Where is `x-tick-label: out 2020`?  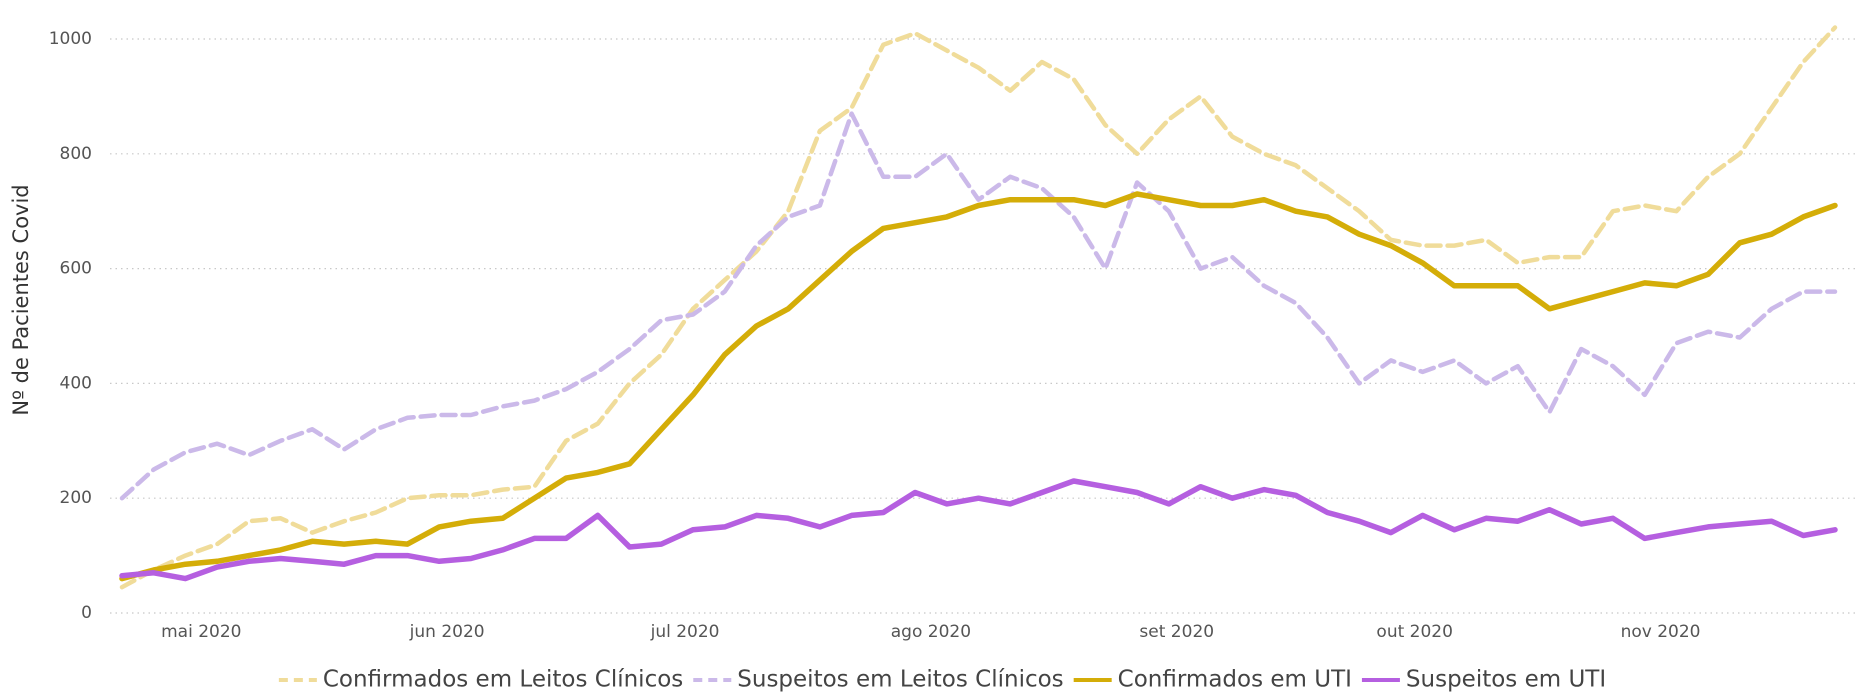 x-tick-label: out 2020 is located at coordinates (1414, 632).